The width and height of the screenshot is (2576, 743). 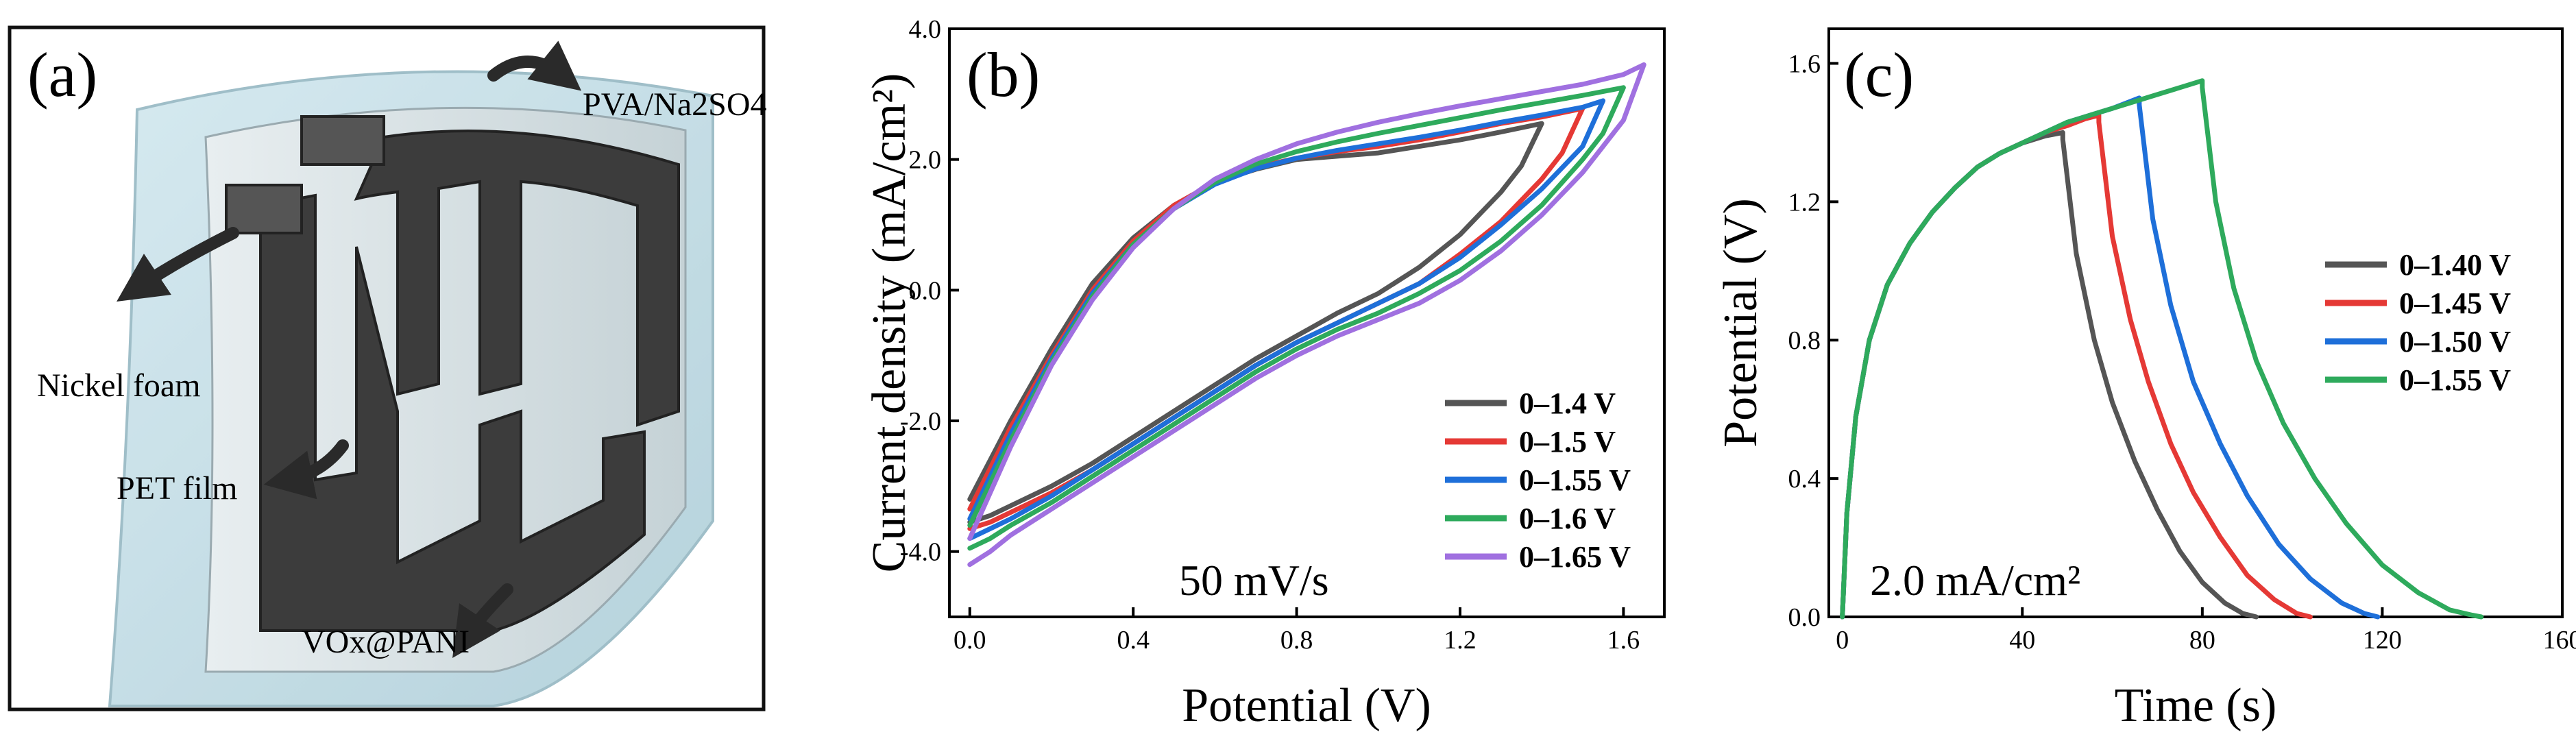 What do you see at coordinates (1575, 557) in the screenshot?
I see `legend-entry-label: 0–1.65 V` at bounding box center [1575, 557].